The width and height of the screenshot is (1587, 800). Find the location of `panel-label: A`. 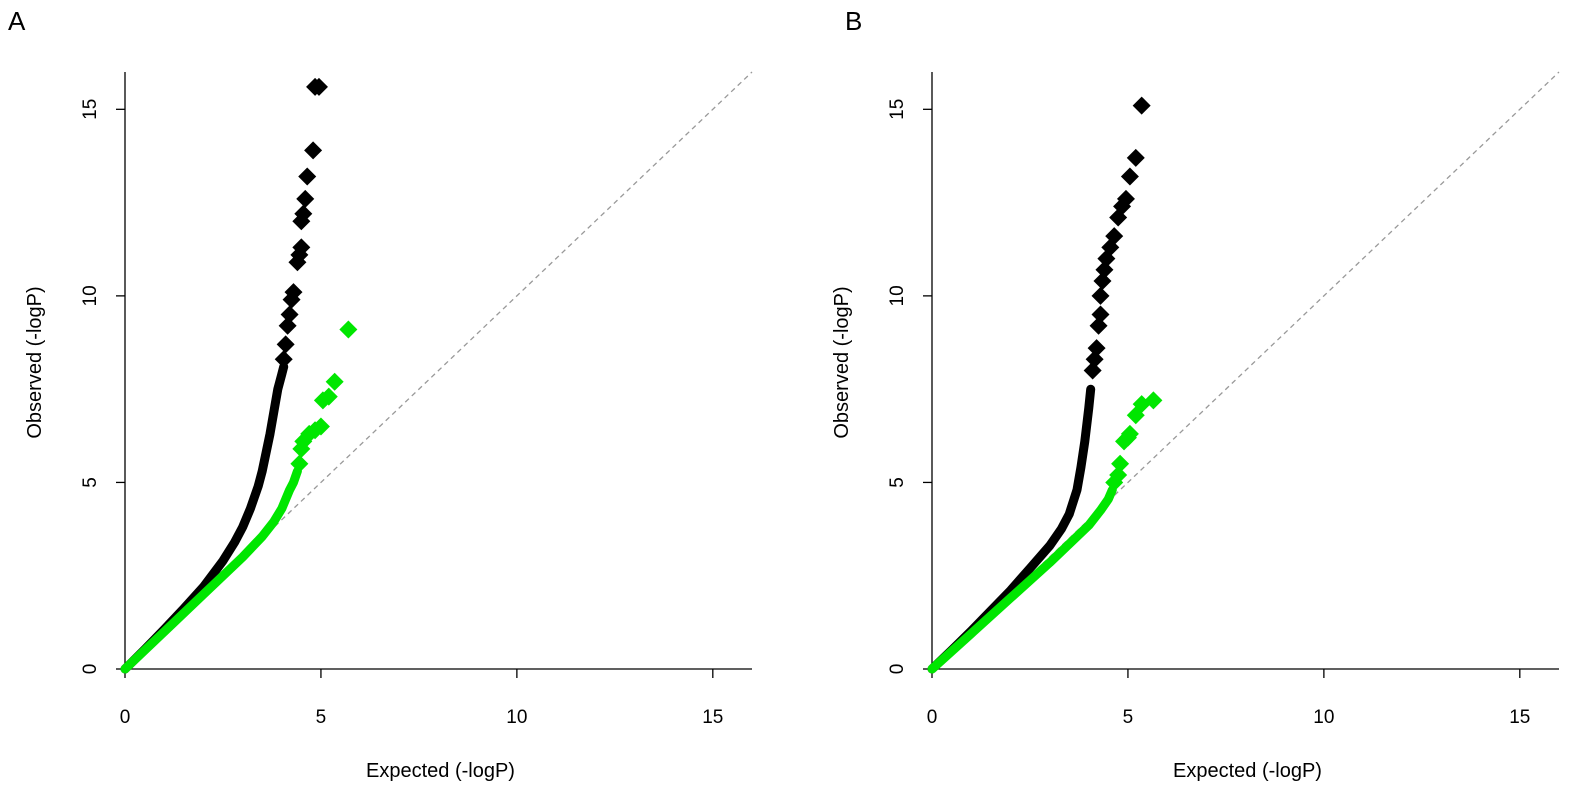

panel-label: A is located at coordinates (17, 21).